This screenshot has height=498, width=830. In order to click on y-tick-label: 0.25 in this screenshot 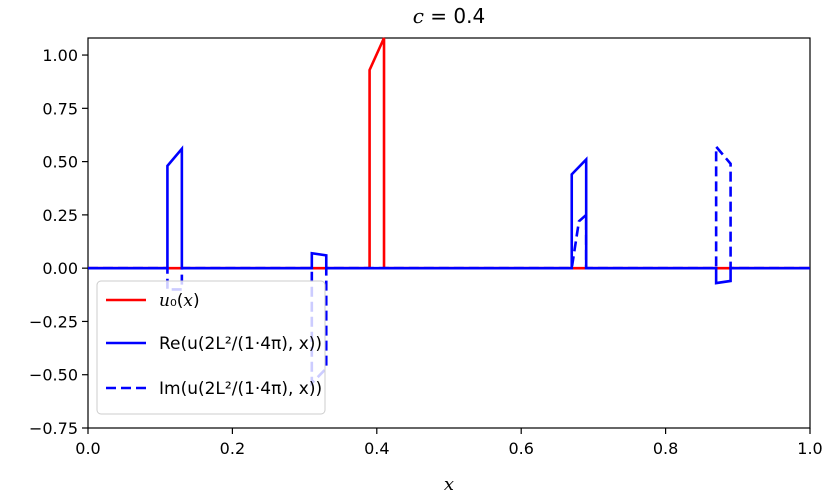, I will do `click(60, 215)`.